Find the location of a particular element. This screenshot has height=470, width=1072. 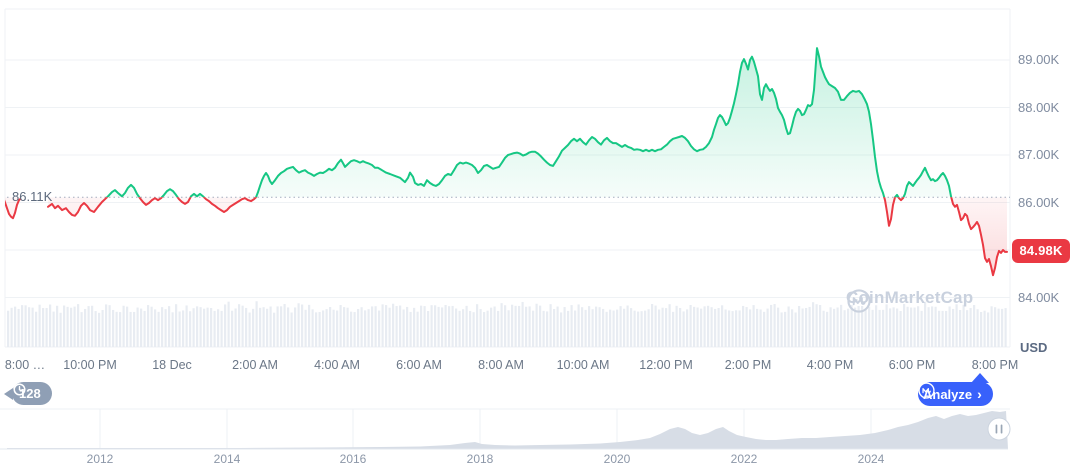

history-clock-icon is located at coordinates (19, 389).